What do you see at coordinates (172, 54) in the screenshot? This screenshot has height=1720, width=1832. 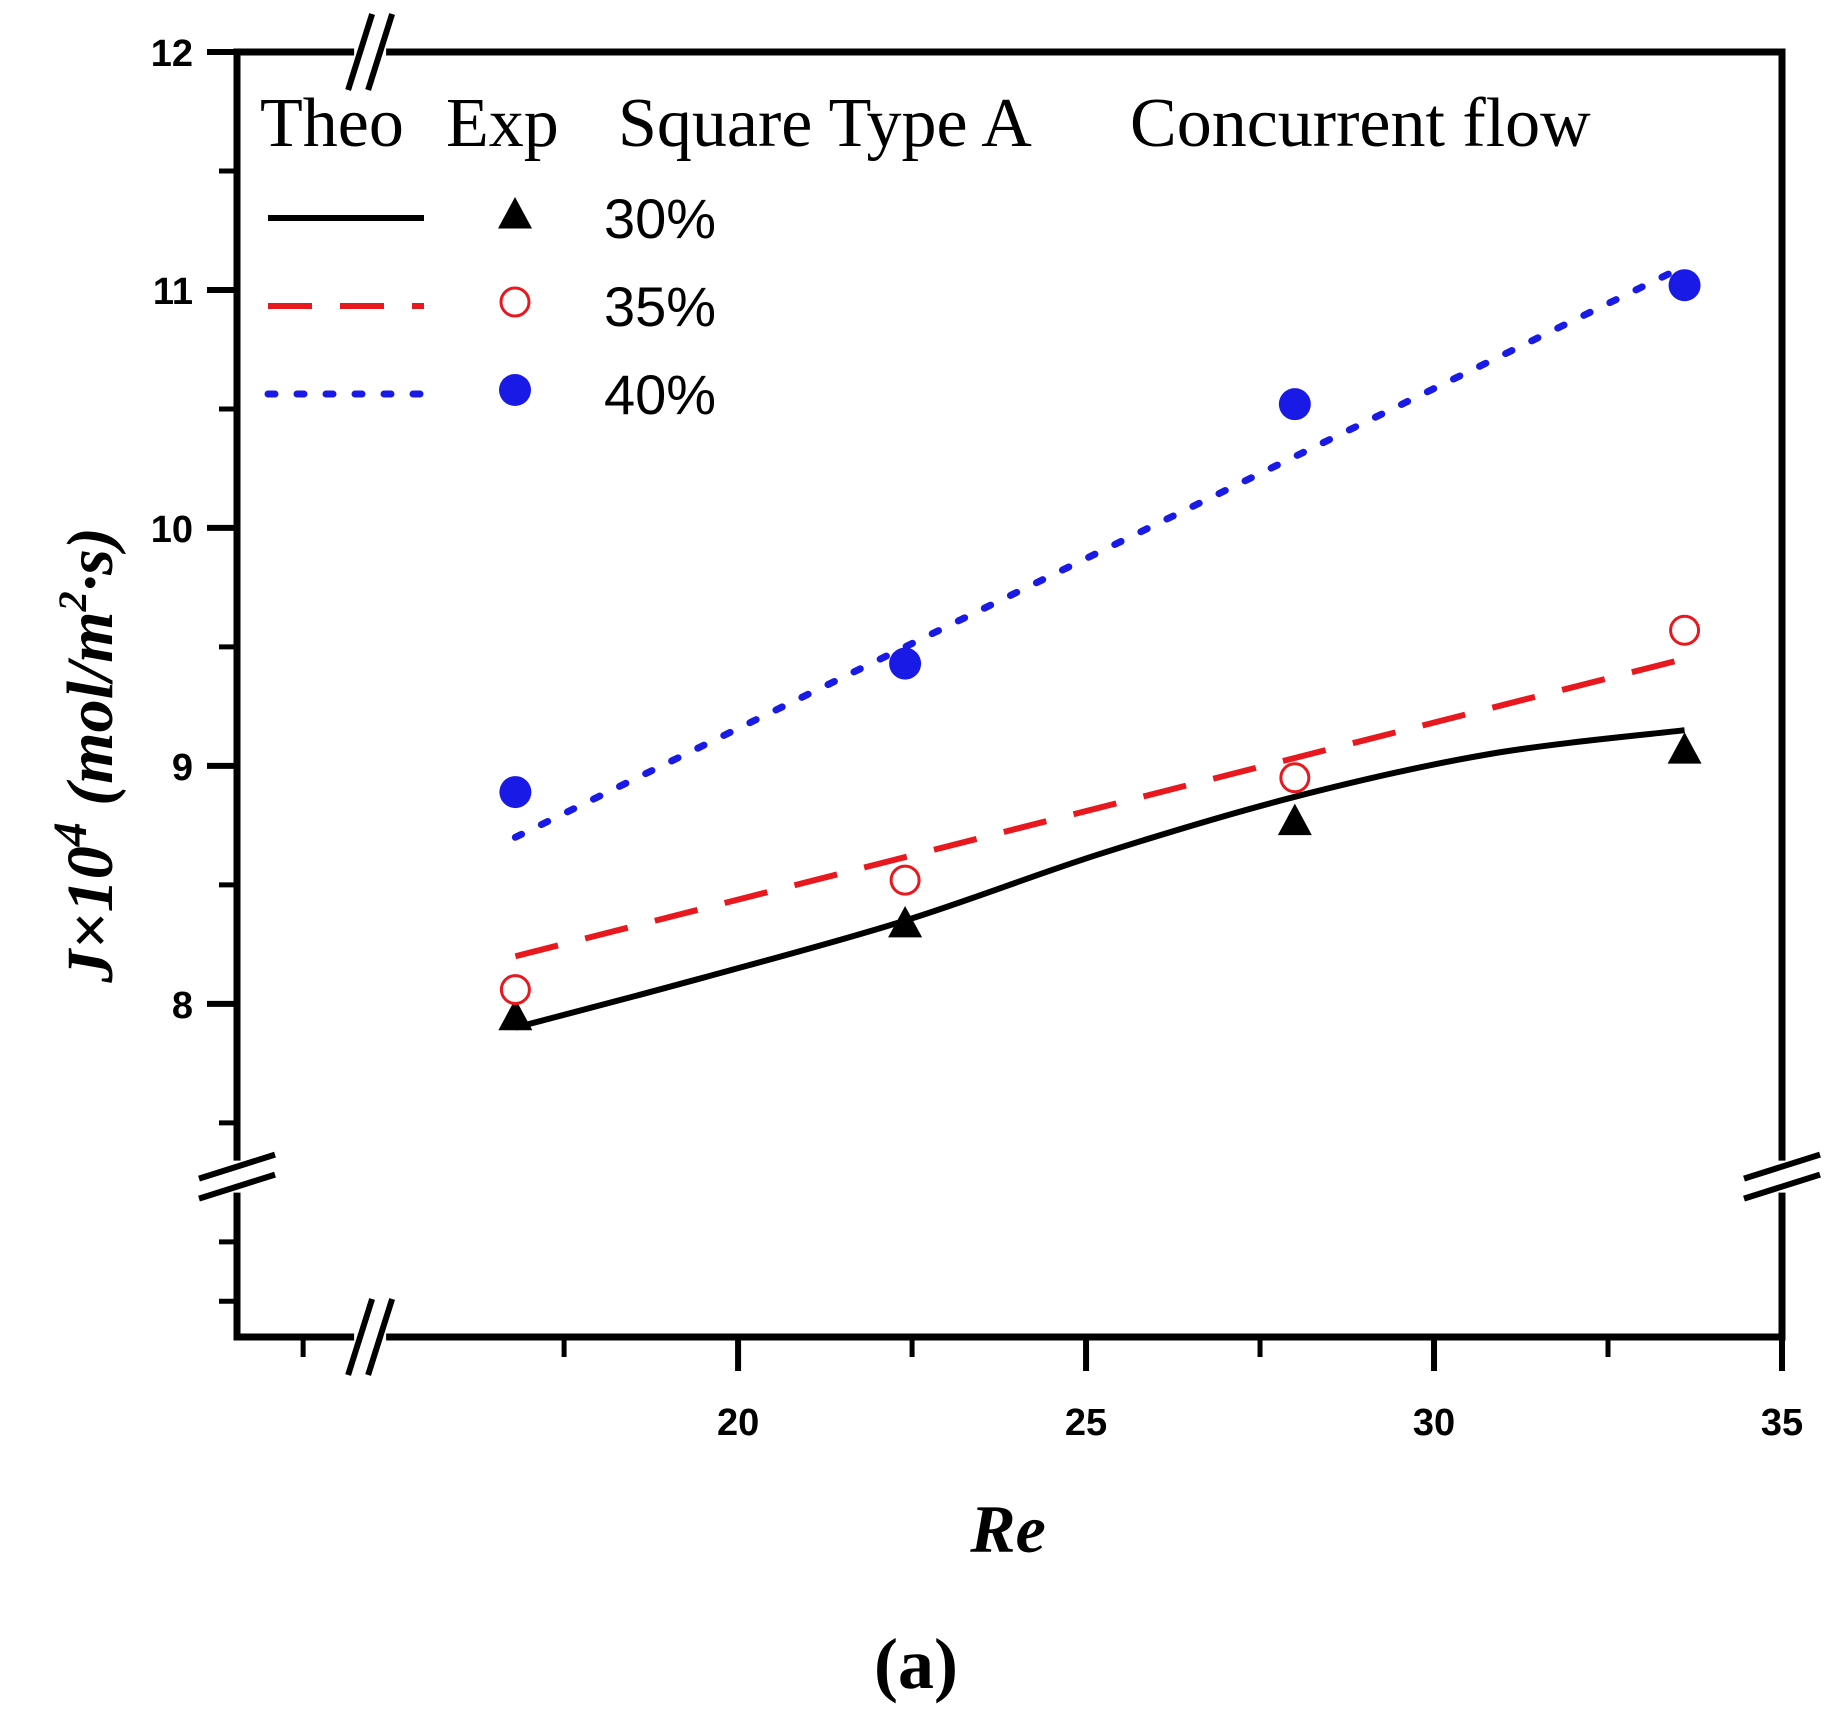 I see `y-tick-label: 12` at bounding box center [172, 54].